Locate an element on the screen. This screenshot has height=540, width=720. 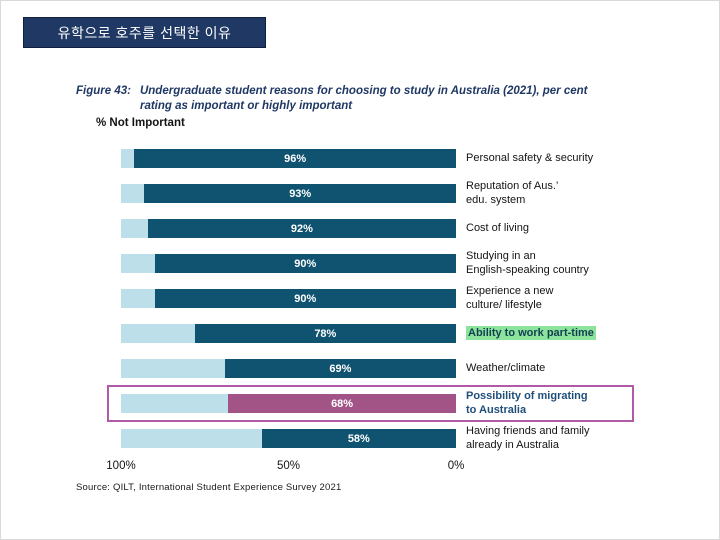
bar-label: Ability to work part-time is located at coordinates (531, 333).